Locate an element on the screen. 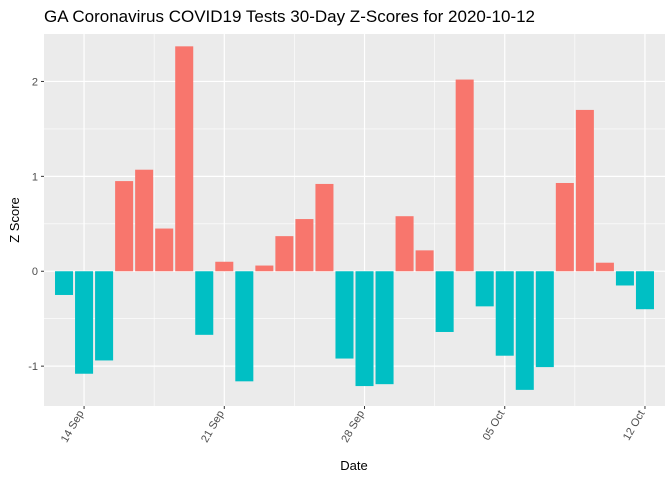 The image size is (672, 480). x-tick-label: 12 Oct is located at coordinates (634, 426).